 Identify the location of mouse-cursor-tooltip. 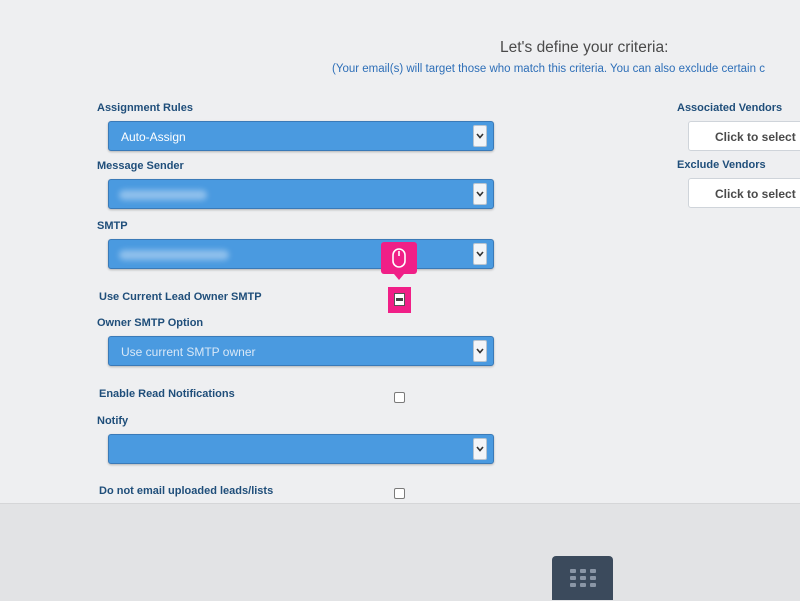
(399, 261).